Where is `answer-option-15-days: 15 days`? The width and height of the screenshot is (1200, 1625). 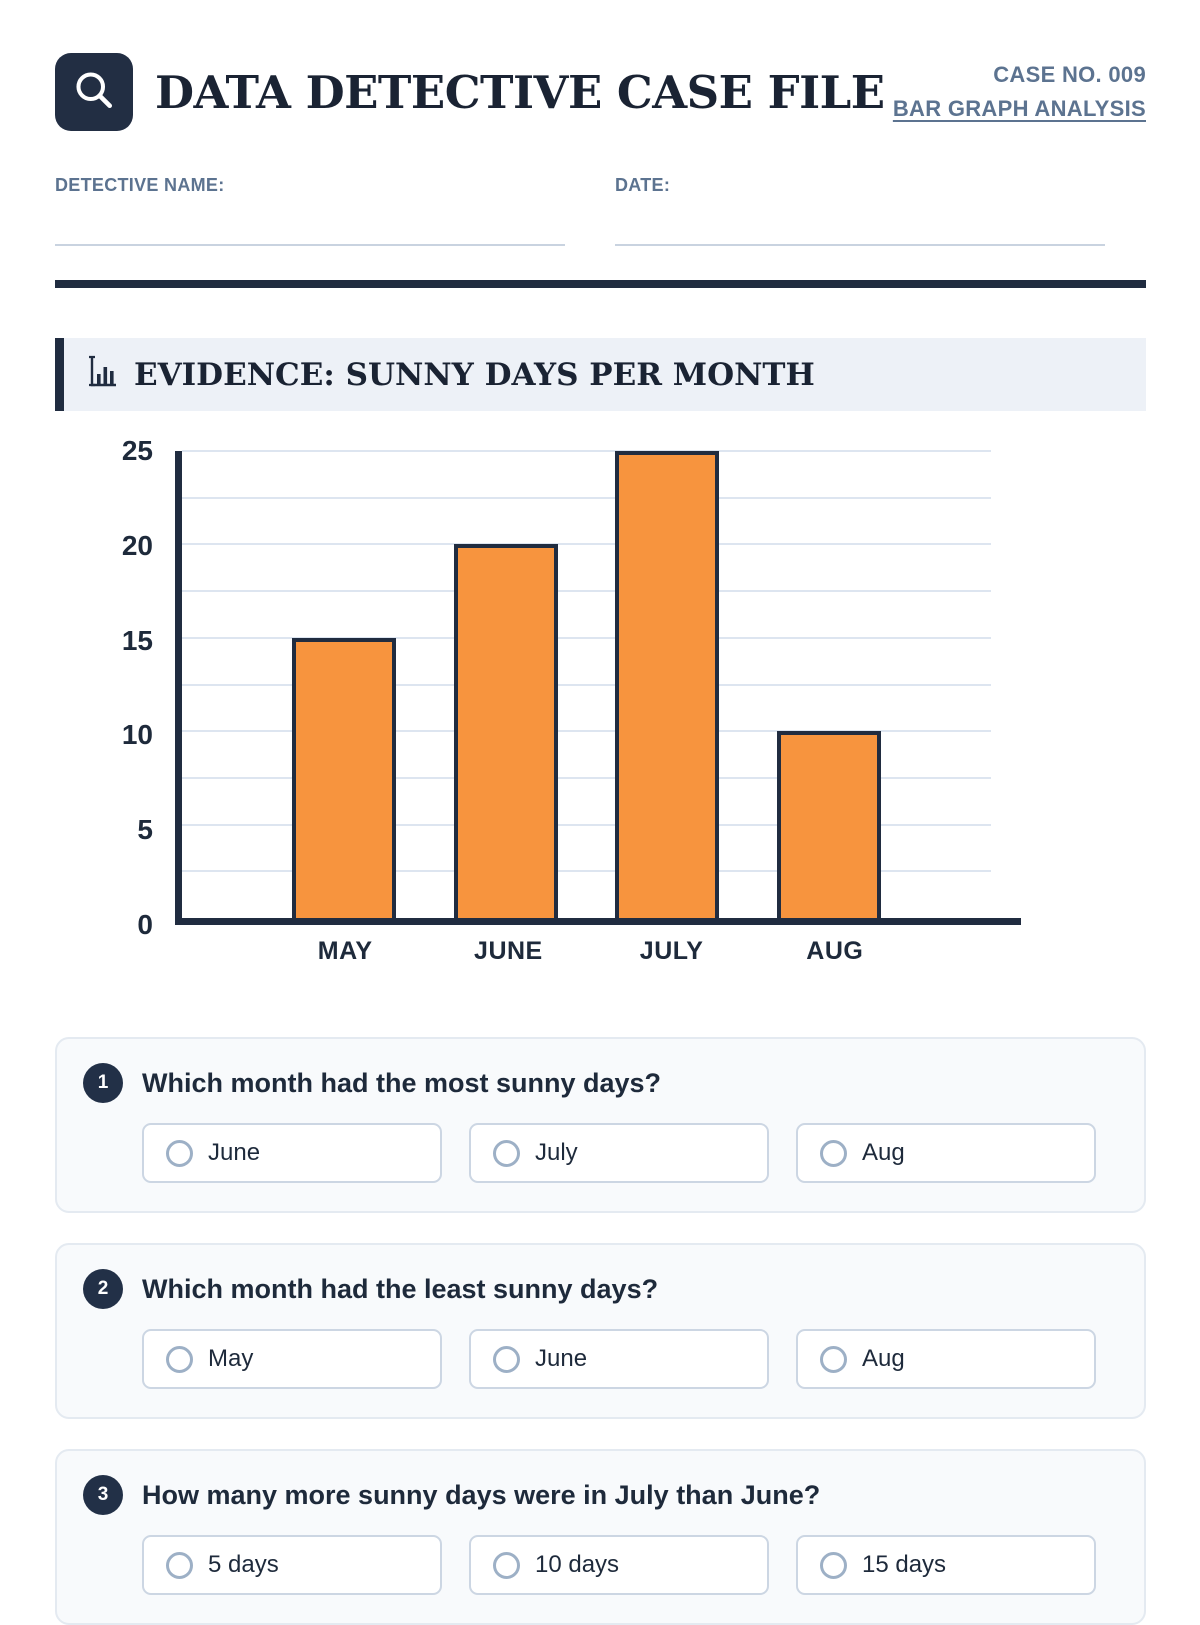 answer-option-15-days: 15 days is located at coordinates (946, 1565).